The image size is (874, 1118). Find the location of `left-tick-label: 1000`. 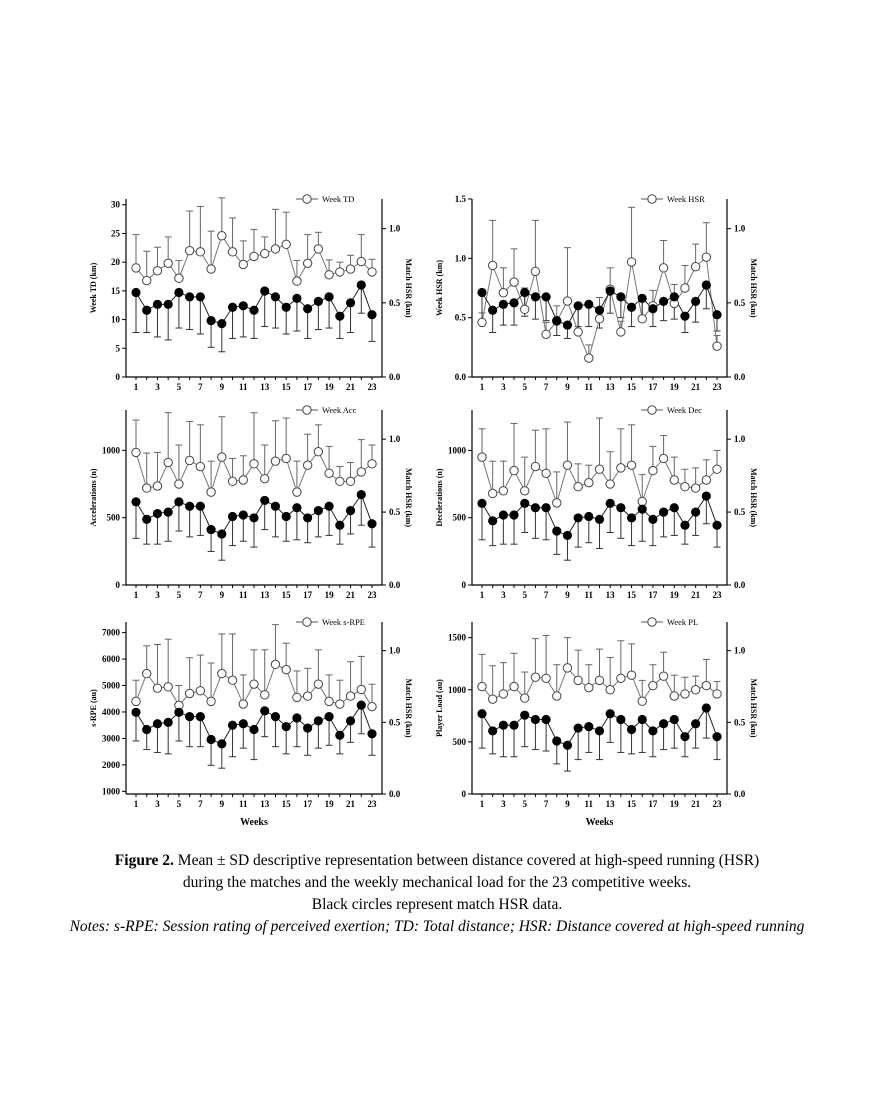

left-tick-label: 1000 is located at coordinates (457, 450).